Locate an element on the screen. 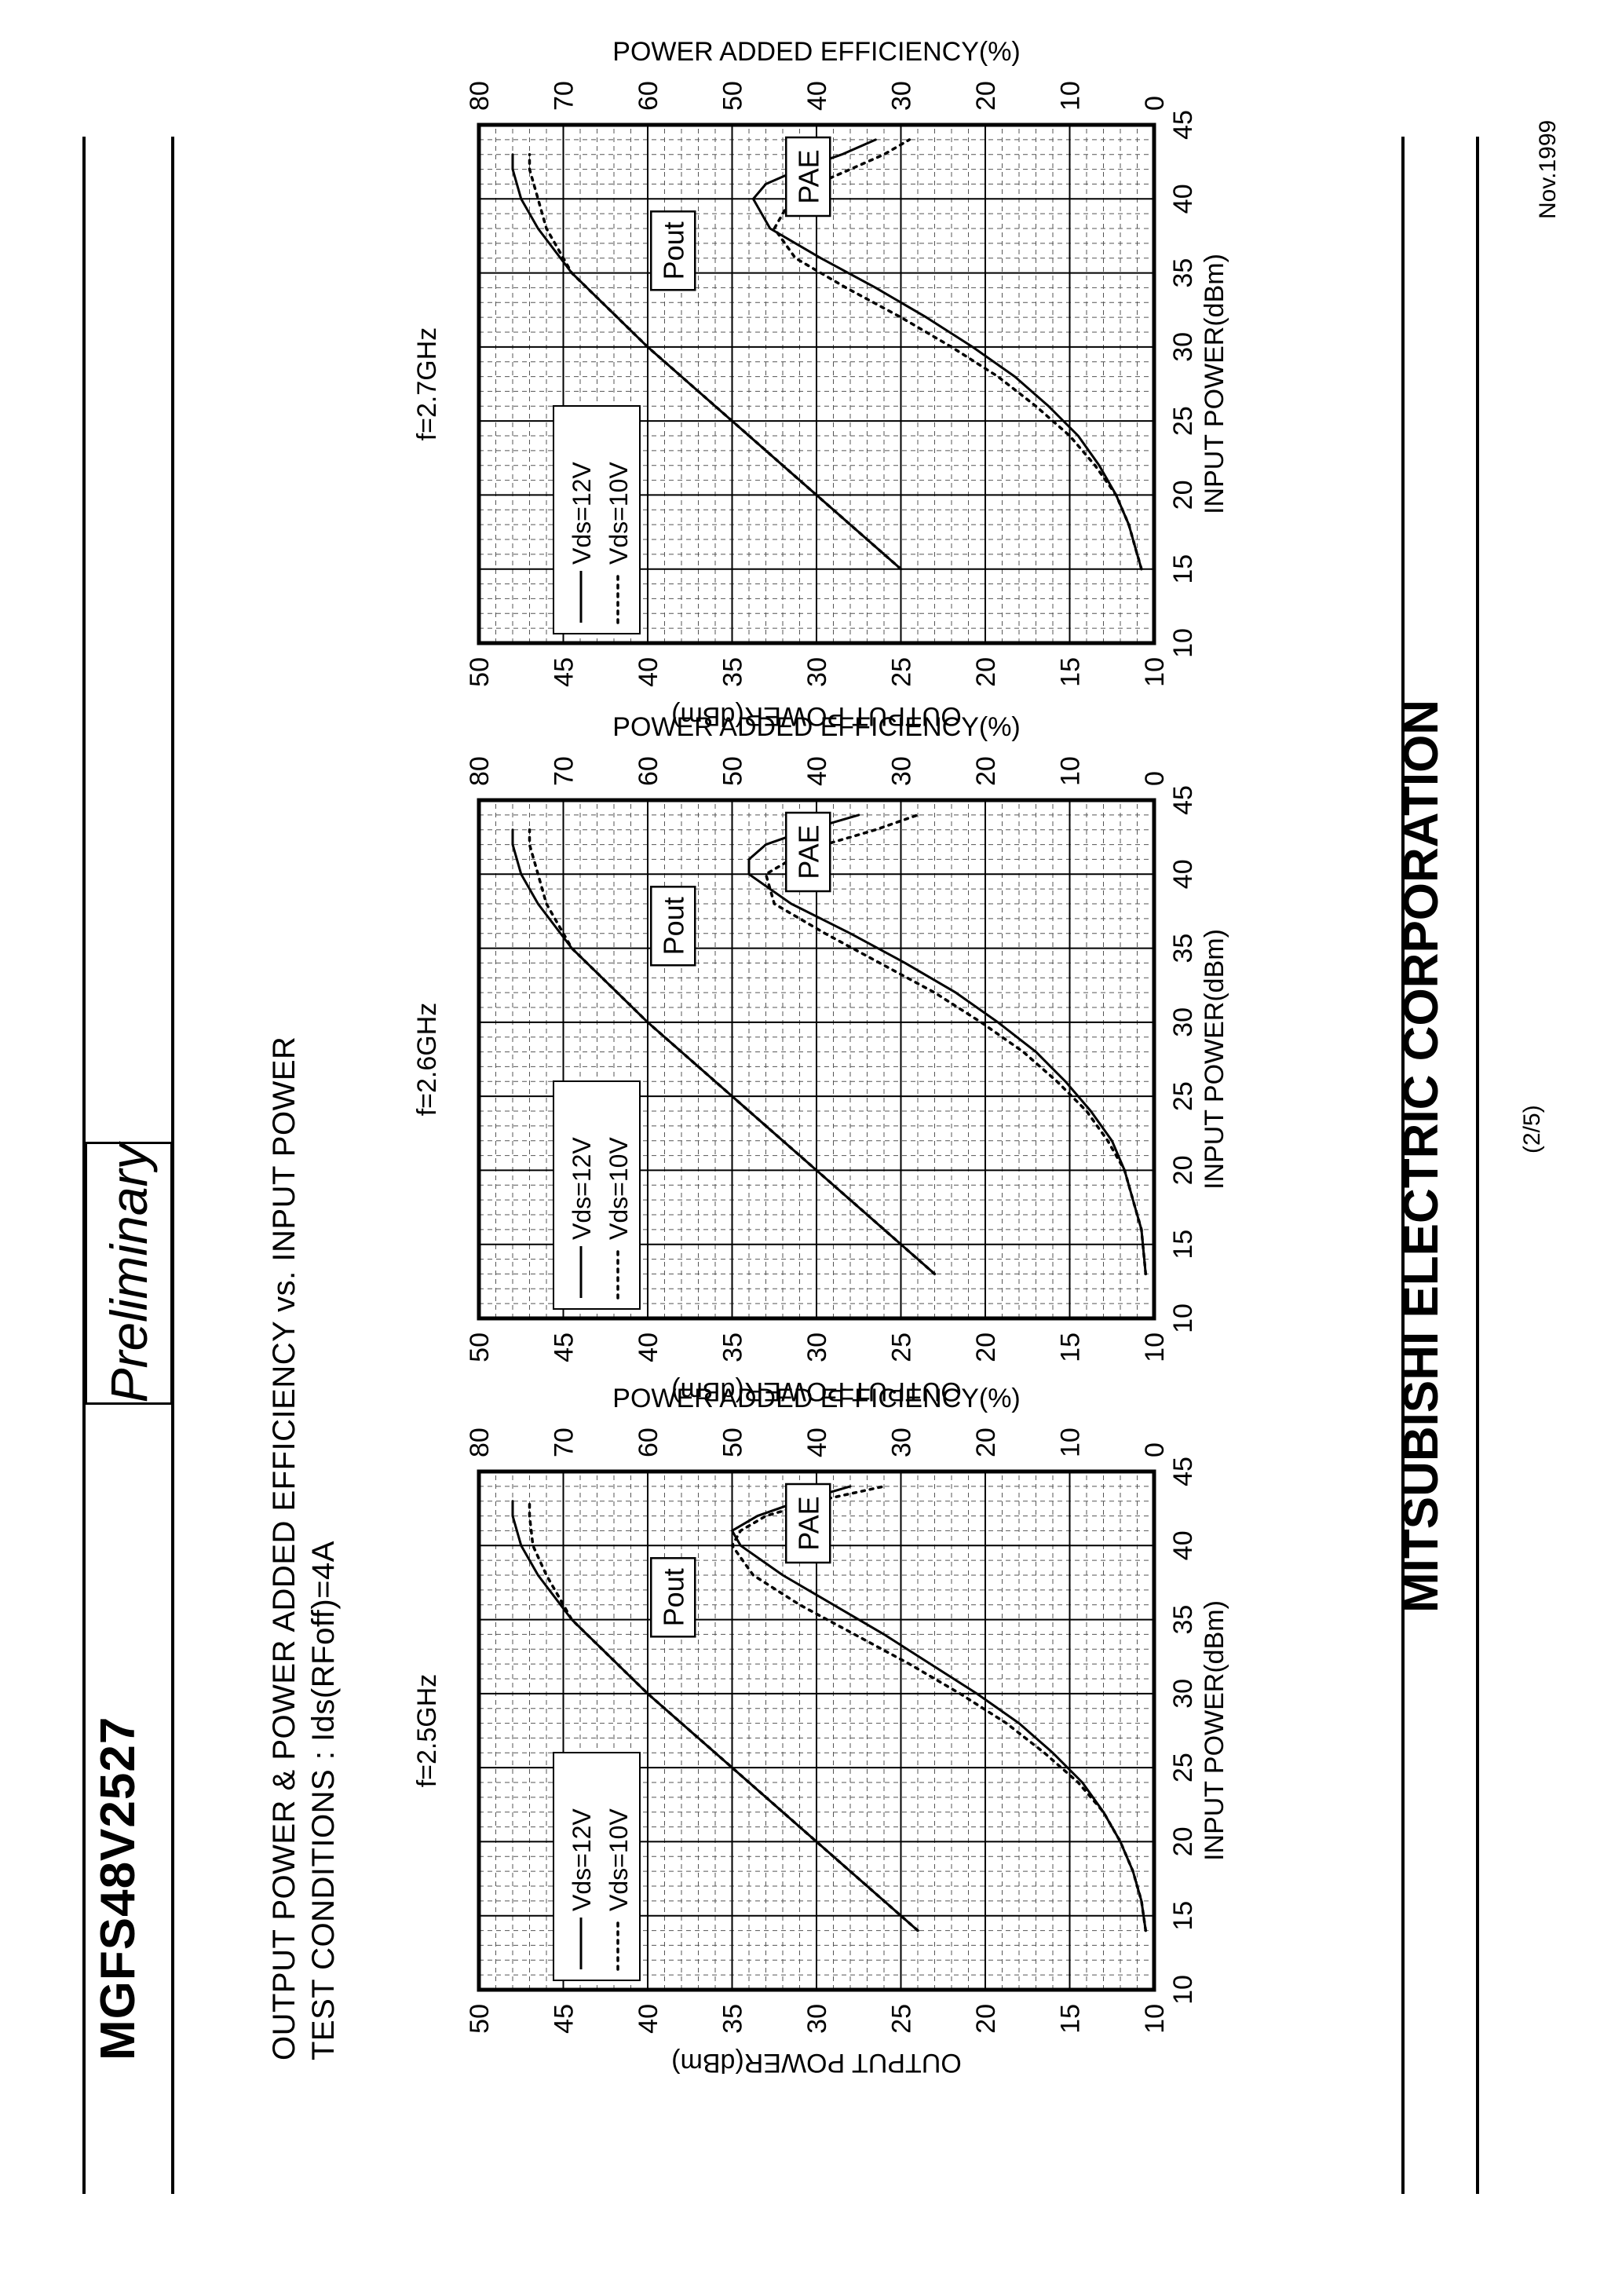 This screenshot has width=1622, height=2296. pae-line-vds-12v is located at coordinates (947, 1044).